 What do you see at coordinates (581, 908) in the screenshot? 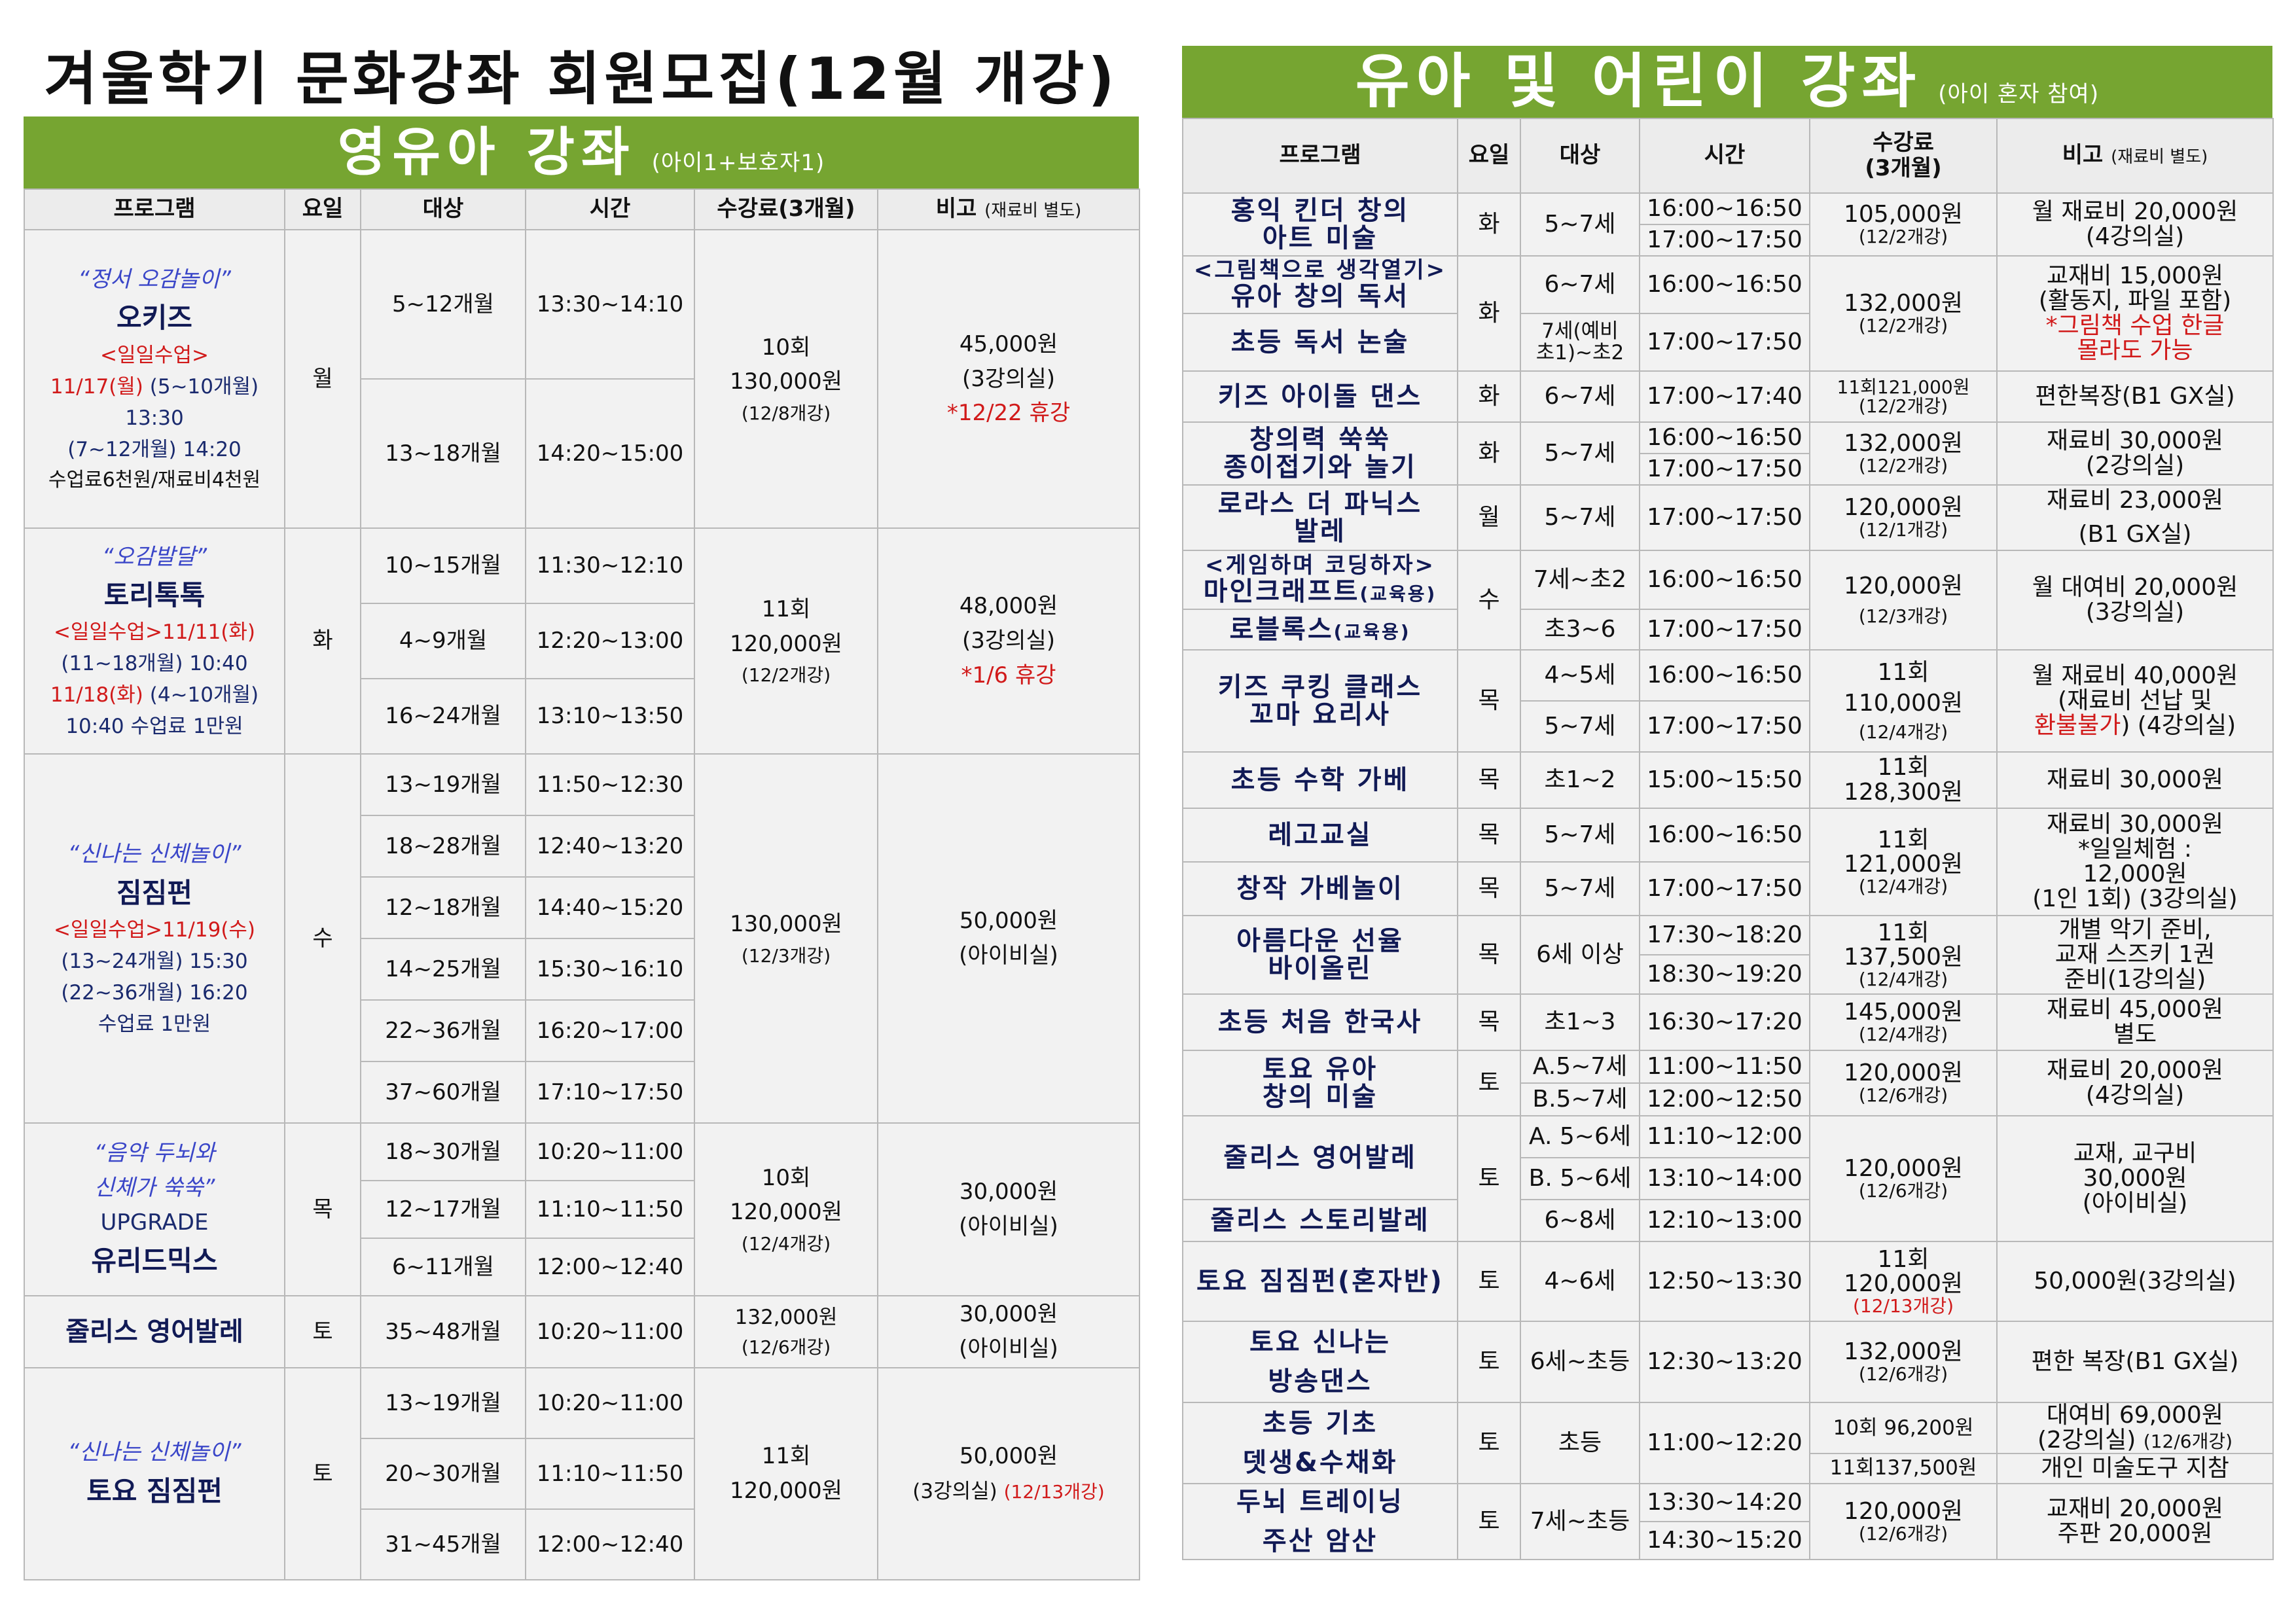
I see `table-row: 12~18개월 14:40~15:20` at bounding box center [581, 908].